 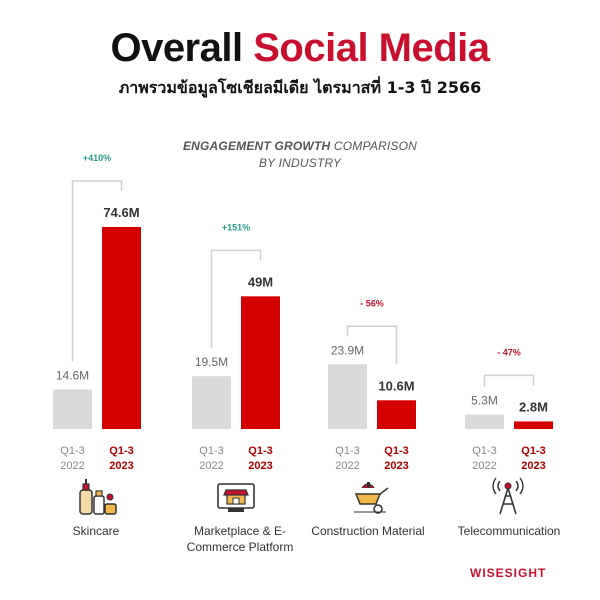 What do you see at coordinates (240, 547) in the screenshot?
I see `category-label-line: Commerce Platform` at bounding box center [240, 547].